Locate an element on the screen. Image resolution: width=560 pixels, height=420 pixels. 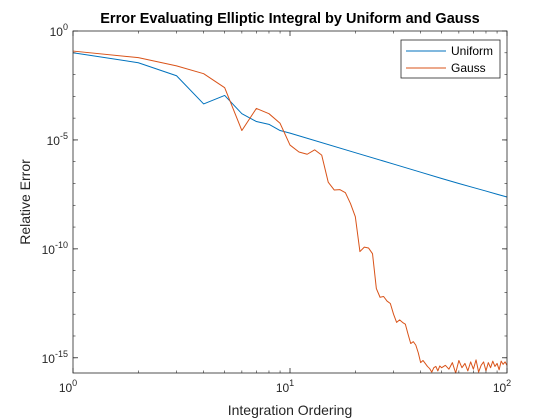
x-tick-label: 10² is located at coordinates (502, 386).